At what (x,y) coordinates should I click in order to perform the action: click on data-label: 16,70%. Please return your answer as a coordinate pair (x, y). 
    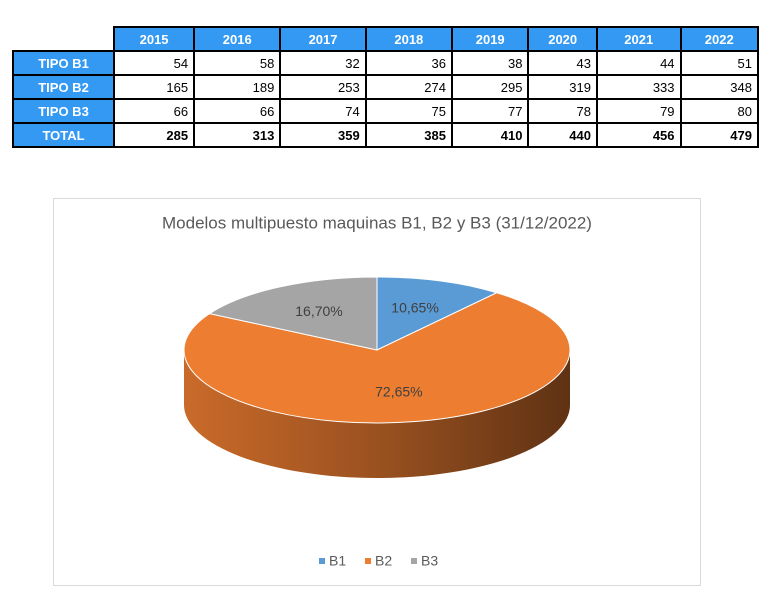
    Looking at the image, I should click on (318, 311).